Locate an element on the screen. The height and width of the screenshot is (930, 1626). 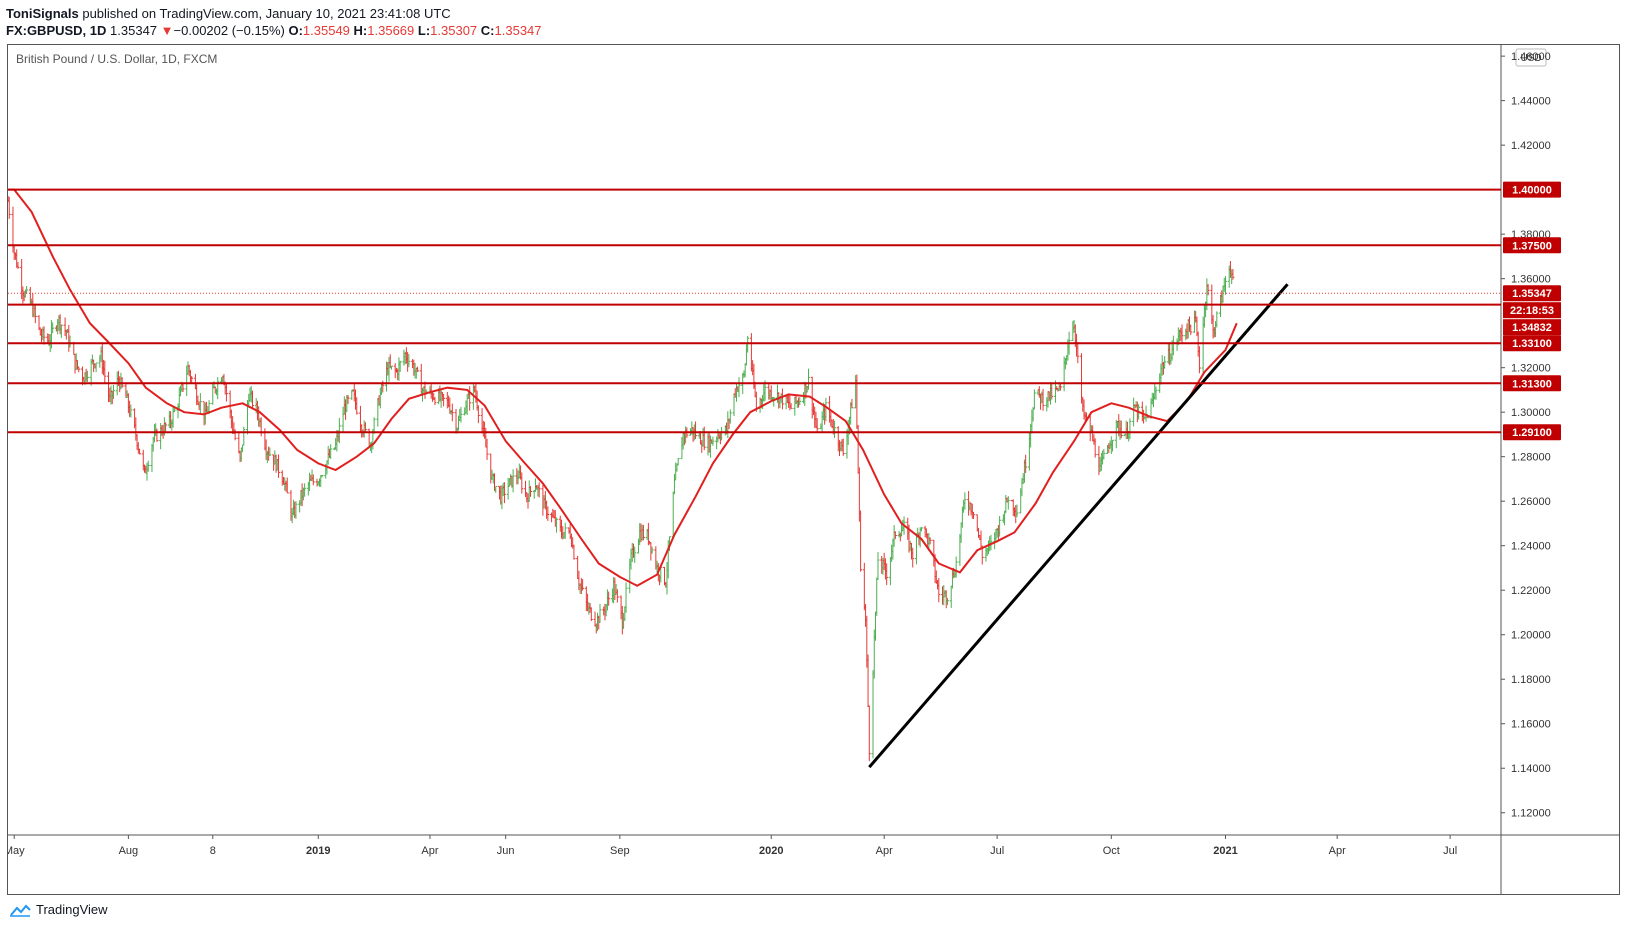
tradingview-cloud-icon is located at coordinates (20, 910).